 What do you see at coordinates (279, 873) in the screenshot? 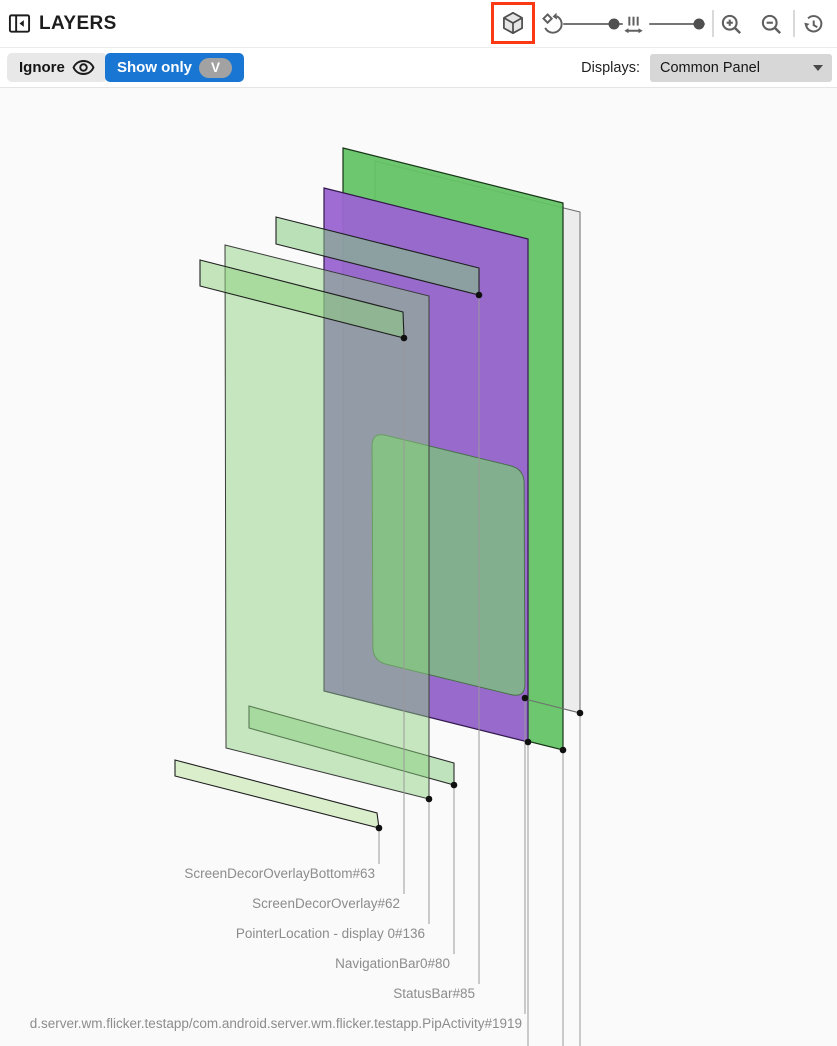
I see `layer-label: ScreenDecorOverlayBottom#63` at bounding box center [279, 873].